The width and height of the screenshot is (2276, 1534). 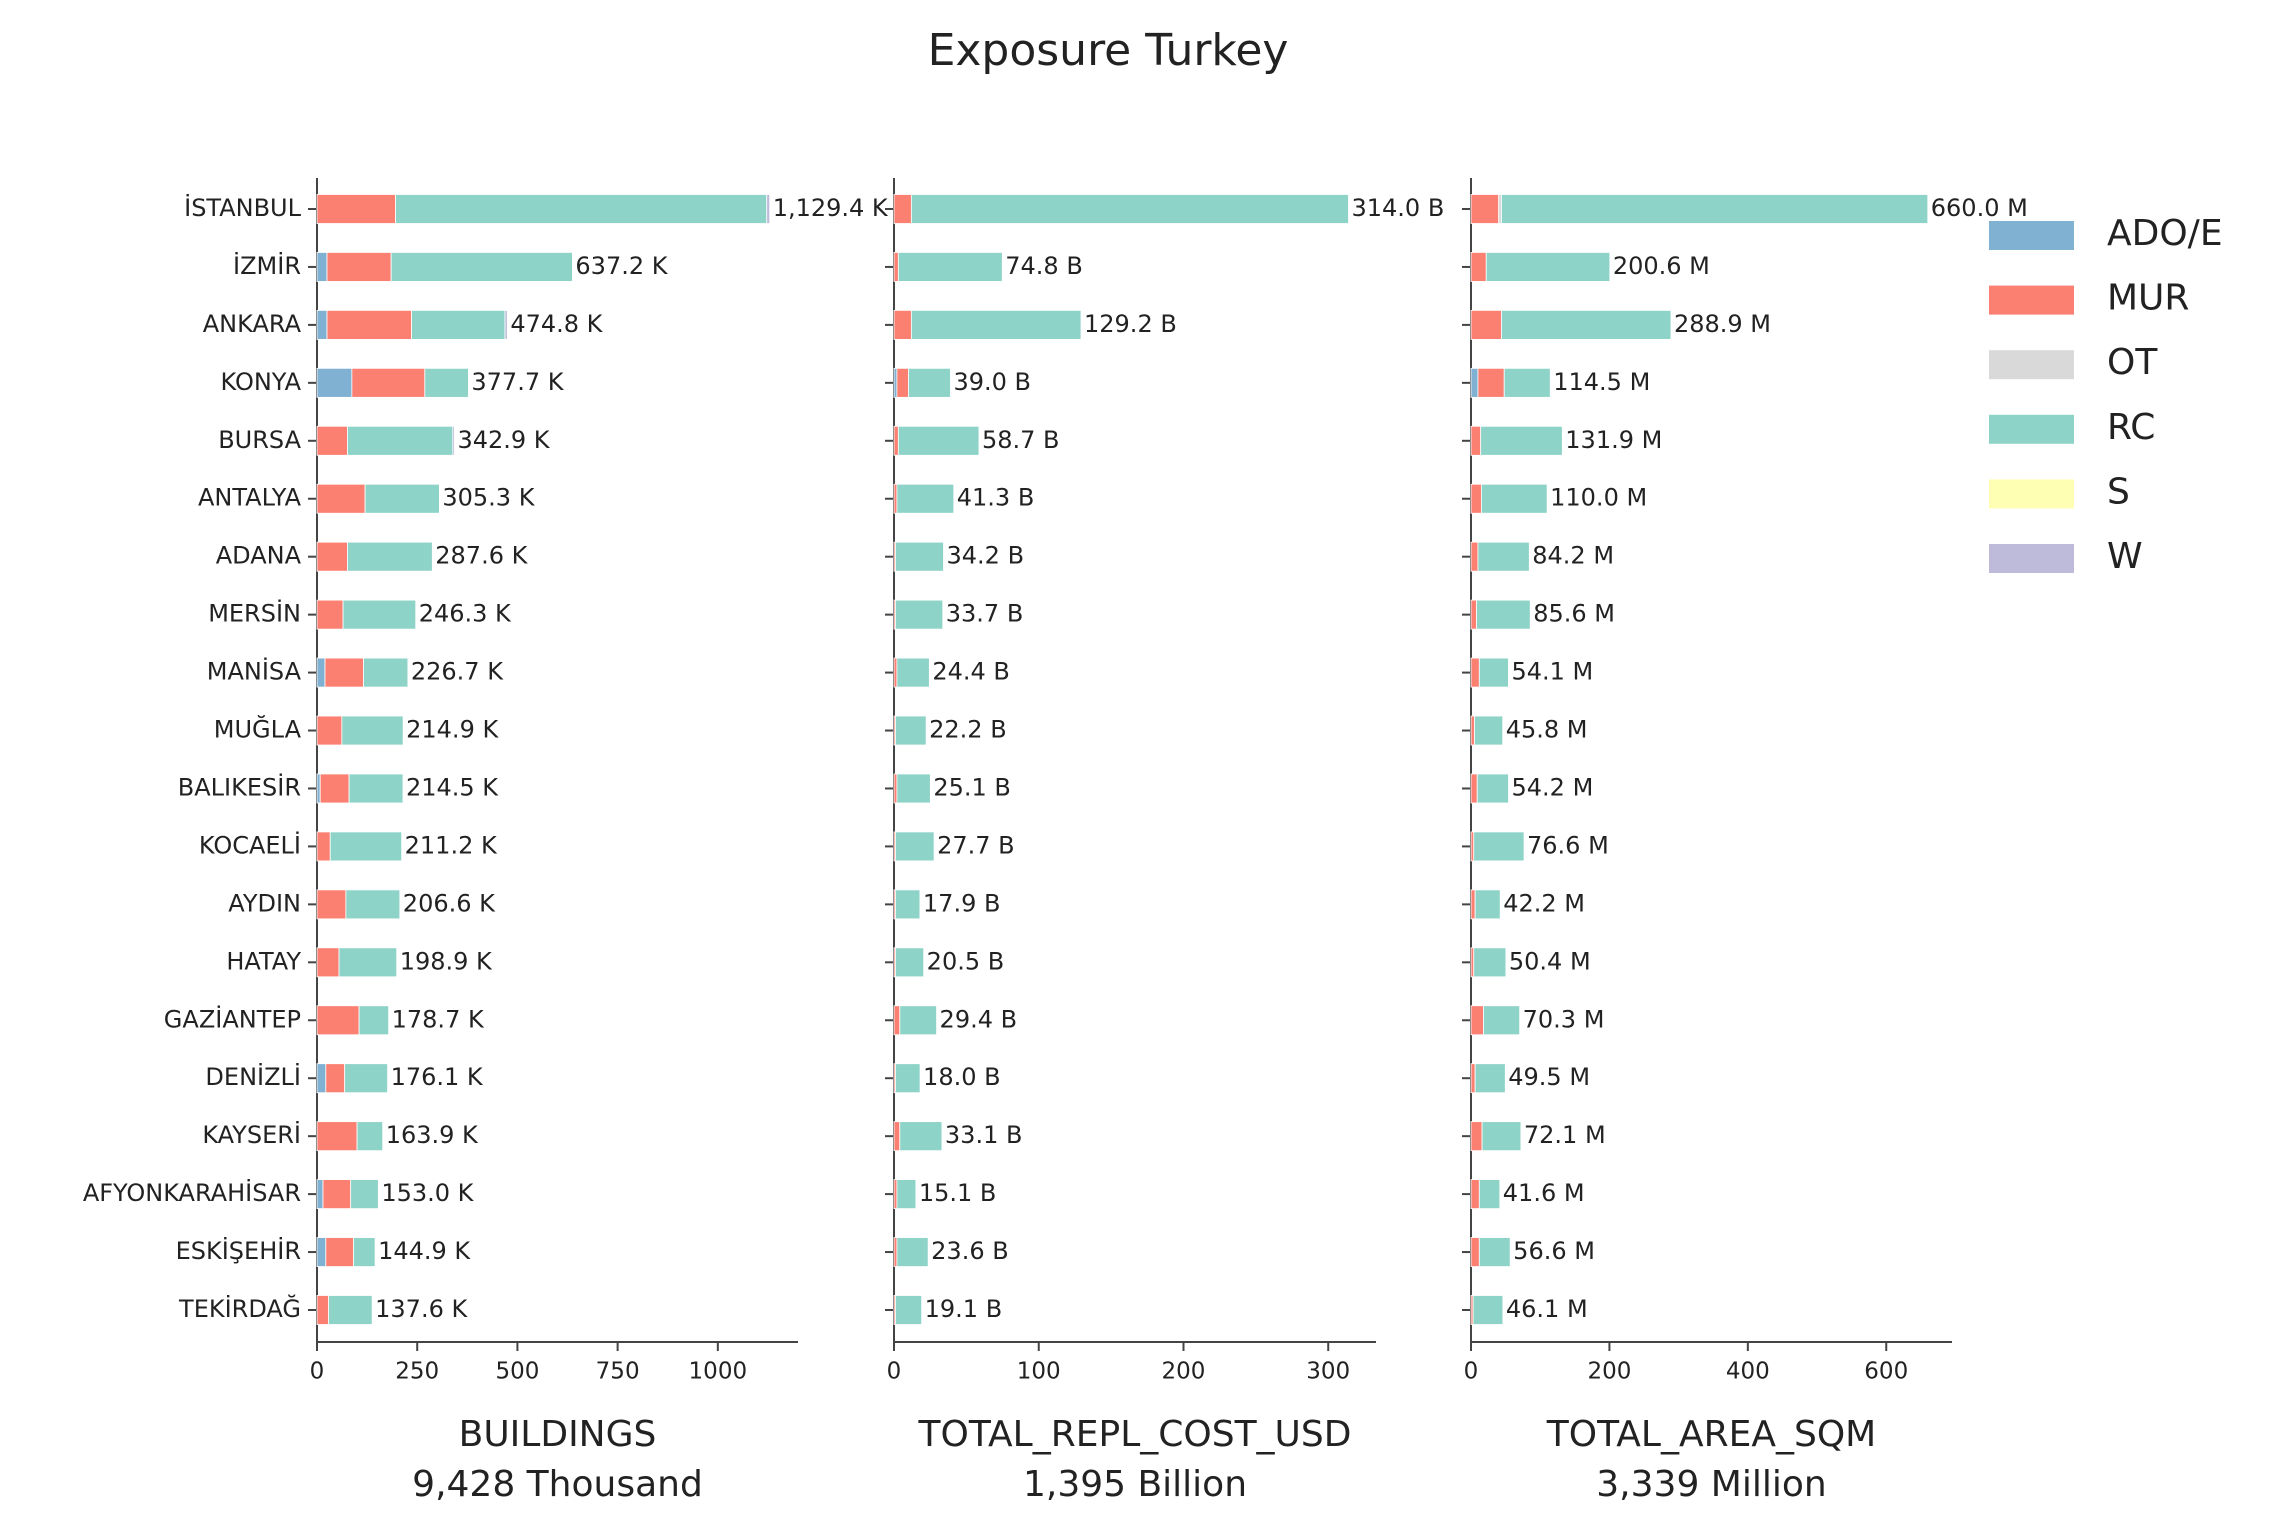 What do you see at coordinates (421, 1309) in the screenshot?
I see `value-label: 137.6 K` at bounding box center [421, 1309].